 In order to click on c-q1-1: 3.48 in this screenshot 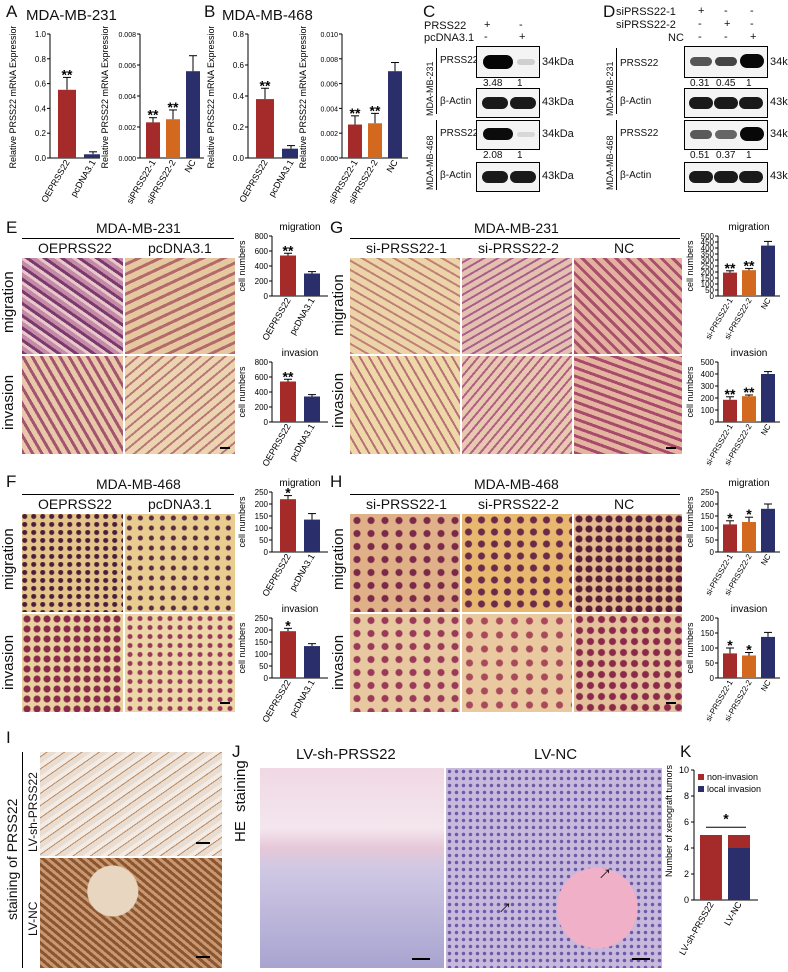, I will do `click(493, 83)`.